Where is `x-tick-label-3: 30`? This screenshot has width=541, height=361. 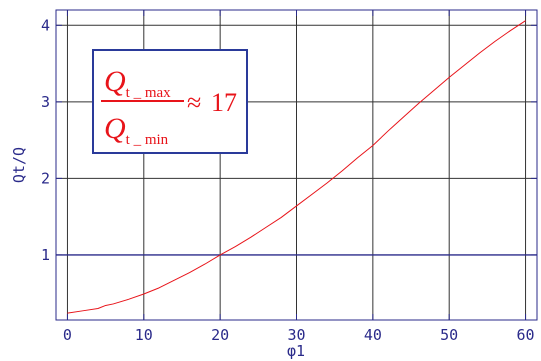 x-tick-label-3: 30 is located at coordinates (296, 335).